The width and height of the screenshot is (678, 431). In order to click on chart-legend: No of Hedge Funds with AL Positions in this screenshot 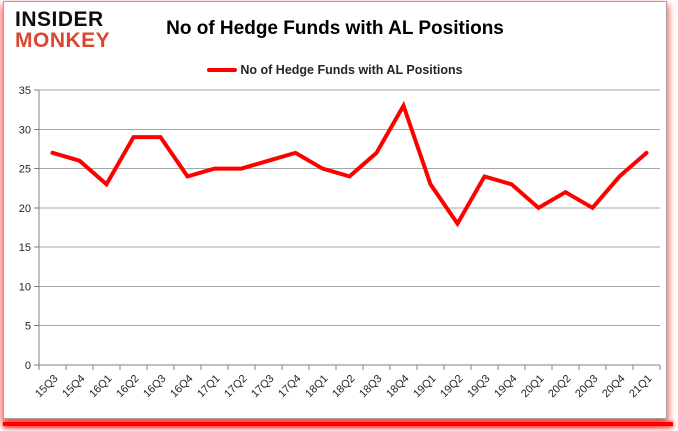, I will do `click(335, 70)`.